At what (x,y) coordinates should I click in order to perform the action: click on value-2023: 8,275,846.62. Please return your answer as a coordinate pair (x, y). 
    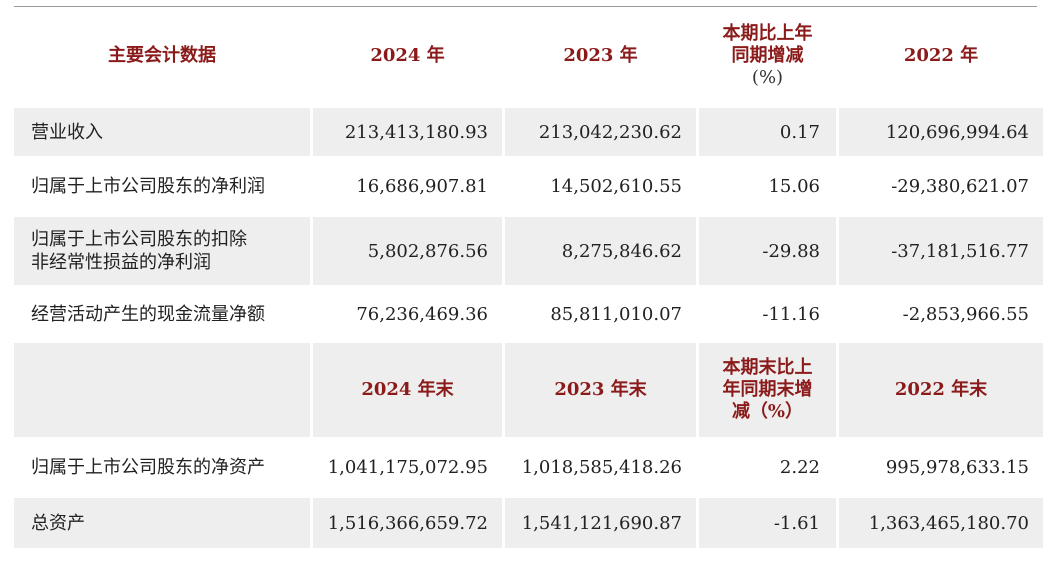
    Looking at the image, I should click on (600, 251).